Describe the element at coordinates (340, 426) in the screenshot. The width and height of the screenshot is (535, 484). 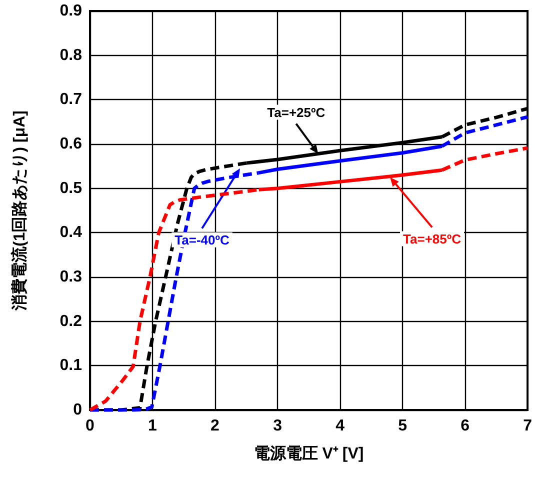
I see `x-tick-label: 4` at that location.